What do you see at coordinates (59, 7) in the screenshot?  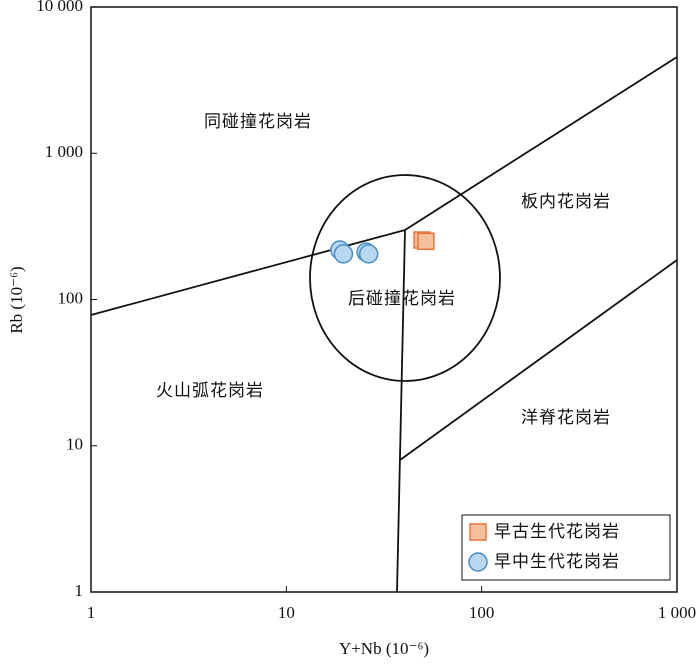 I see `y-tick-label: 10 000` at bounding box center [59, 7].